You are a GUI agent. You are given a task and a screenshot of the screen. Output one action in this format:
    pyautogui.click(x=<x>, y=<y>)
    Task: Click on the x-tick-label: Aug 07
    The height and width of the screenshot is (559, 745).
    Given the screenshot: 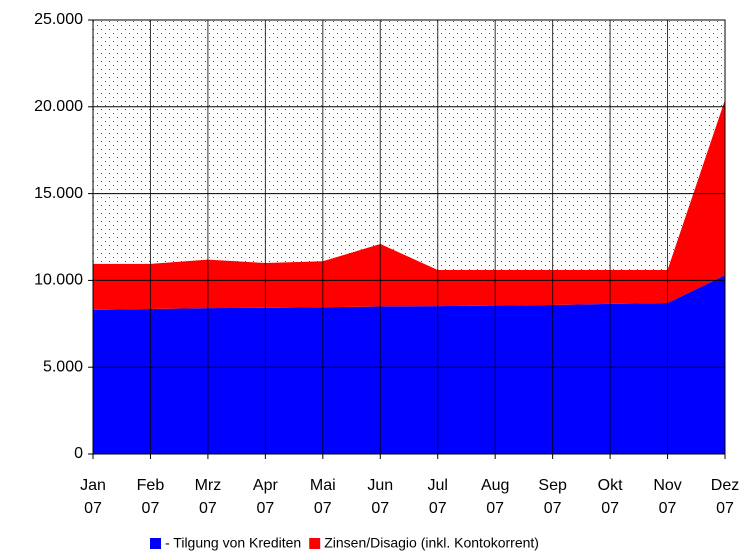 What is the action you would take?
    pyautogui.click(x=495, y=497)
    